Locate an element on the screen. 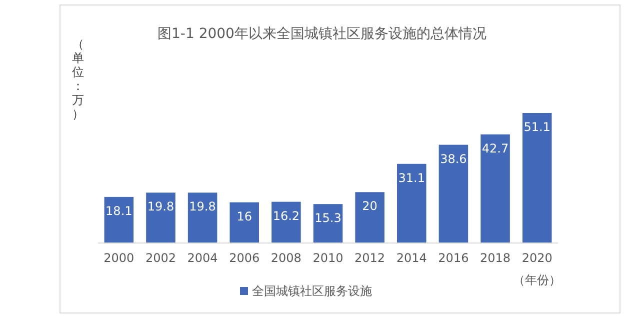 The height and width of the screenshot is (323, 643). x-tick-label: 2016 is located at coordinates (453, 258).